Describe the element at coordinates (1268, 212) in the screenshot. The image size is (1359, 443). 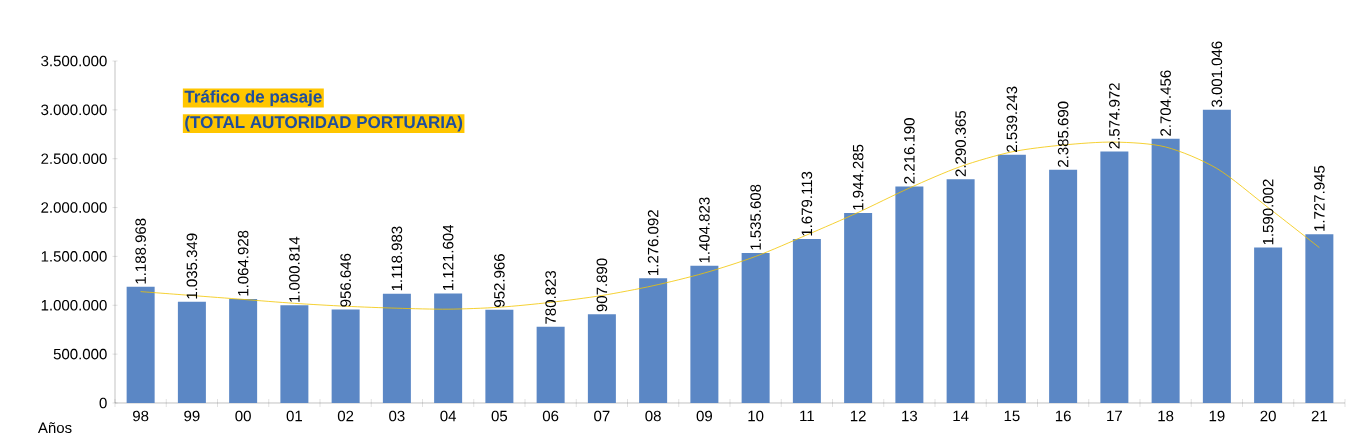
I see `data-label: 1.590.002` at that location.